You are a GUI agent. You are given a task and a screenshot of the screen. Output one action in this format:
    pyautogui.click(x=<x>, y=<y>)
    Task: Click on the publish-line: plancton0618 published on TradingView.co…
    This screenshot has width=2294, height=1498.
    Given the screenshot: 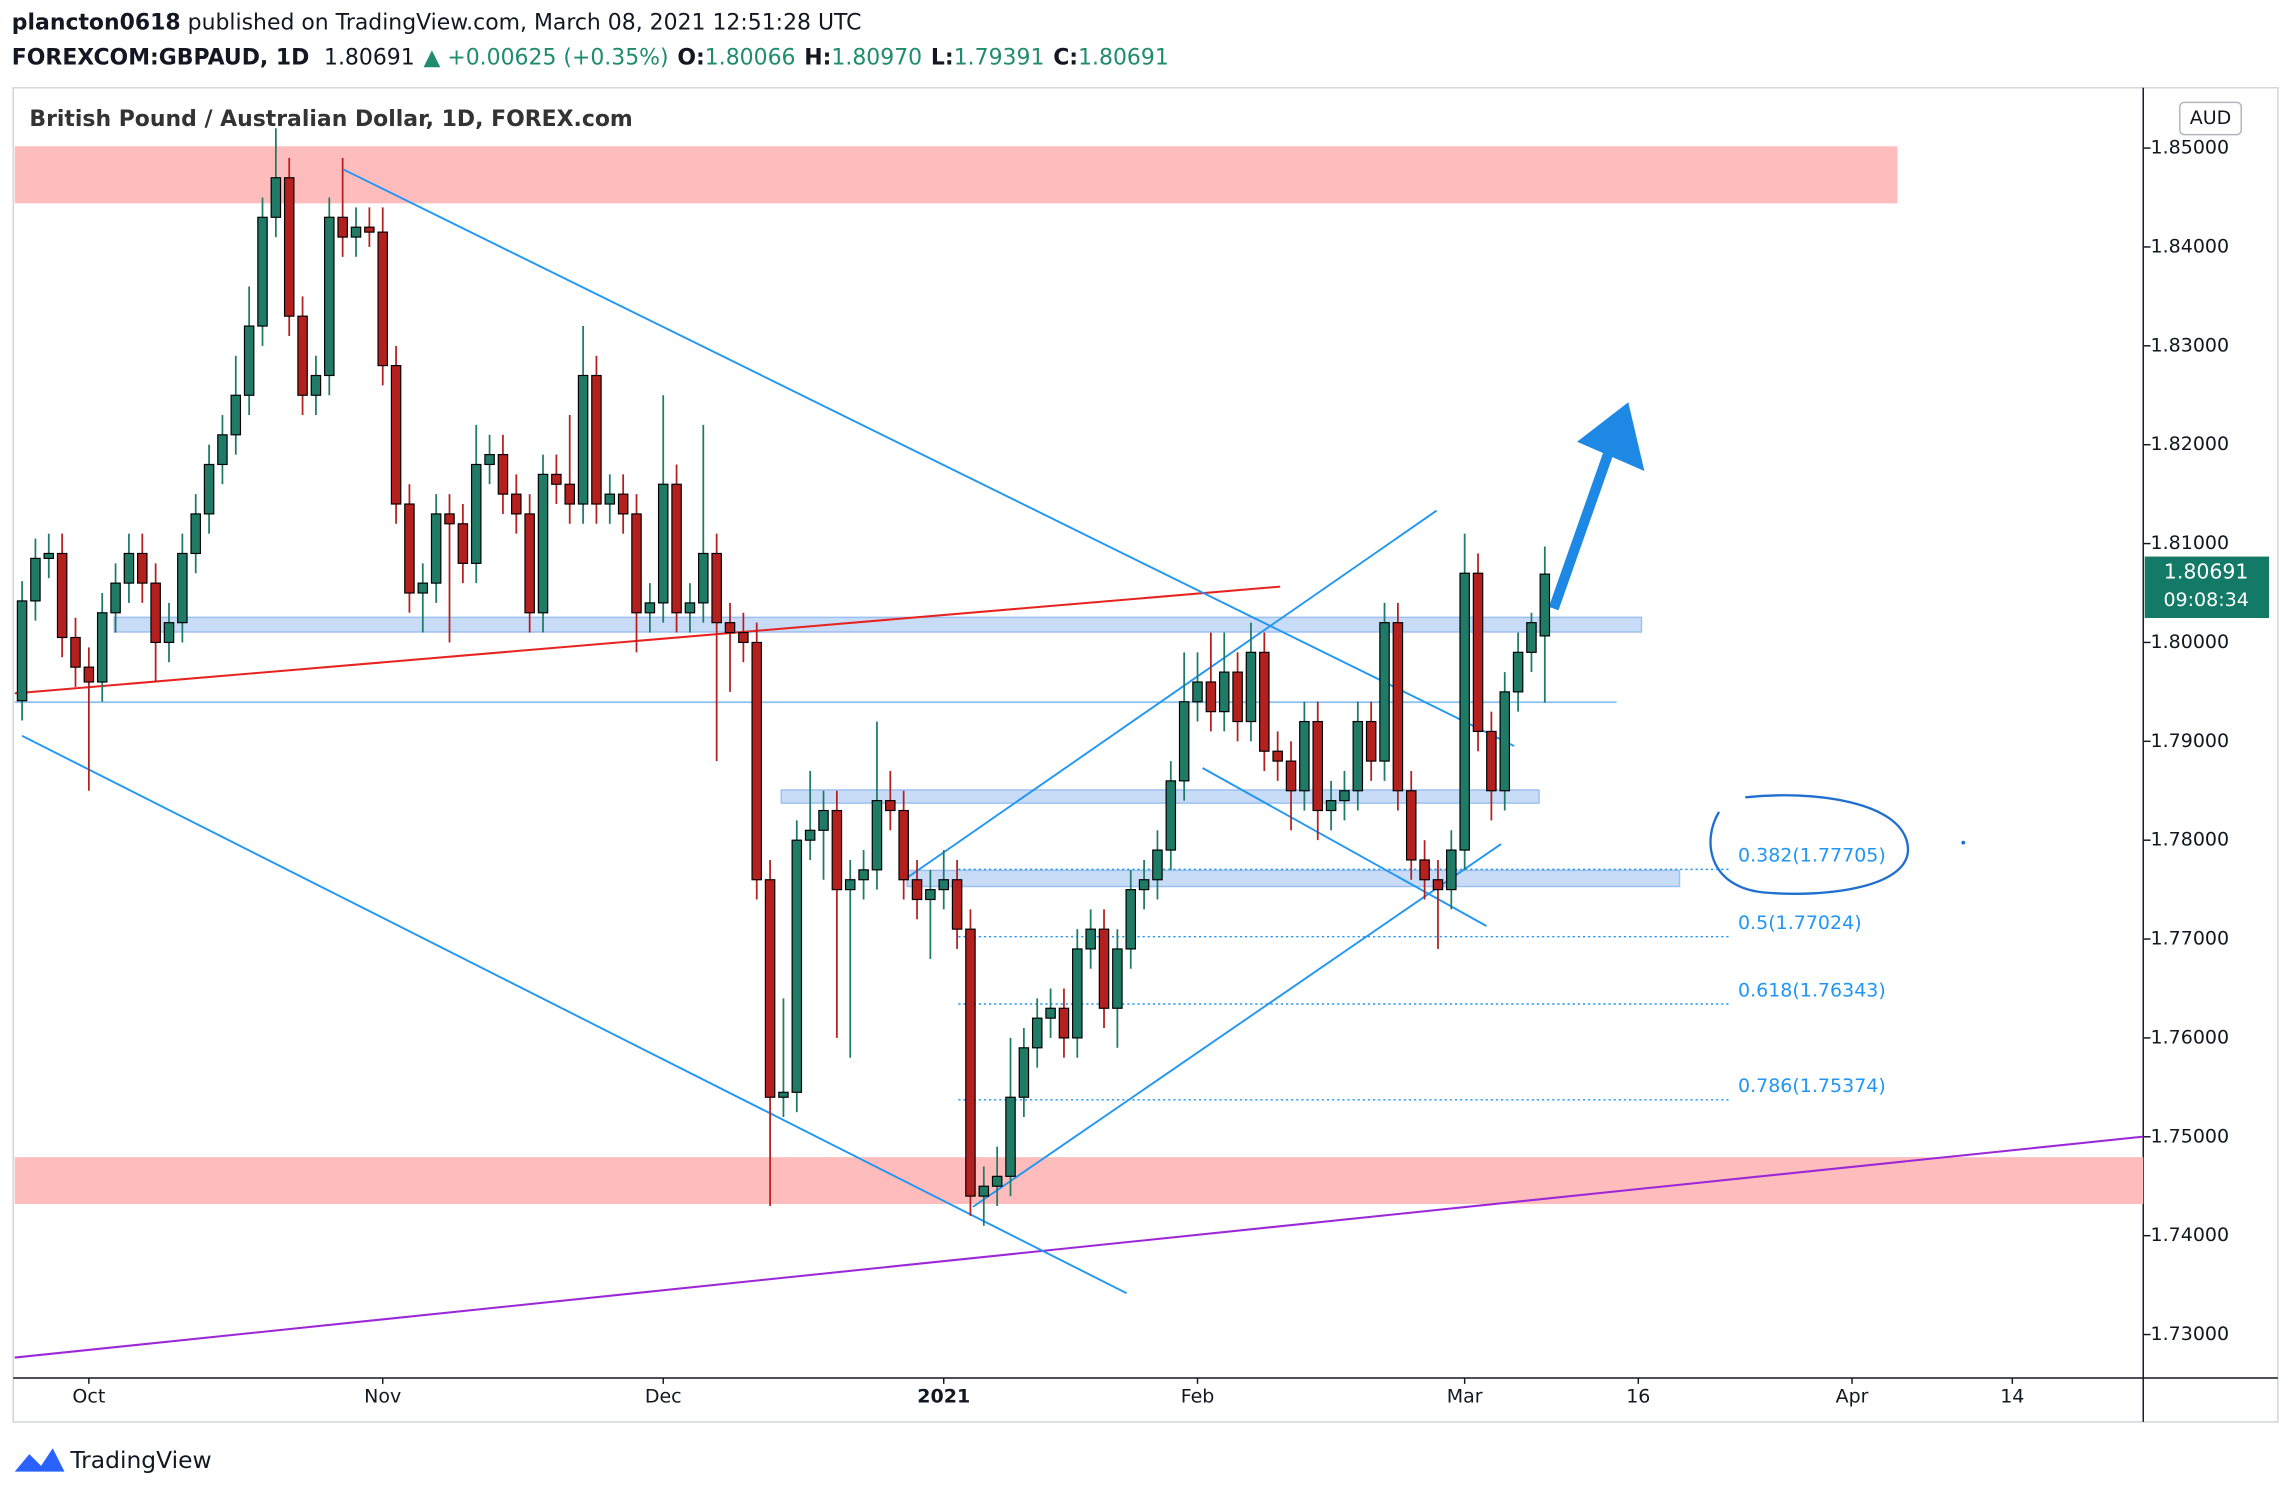 What is the action you would take?
    pyautogui.click(x=437, y=22)
    